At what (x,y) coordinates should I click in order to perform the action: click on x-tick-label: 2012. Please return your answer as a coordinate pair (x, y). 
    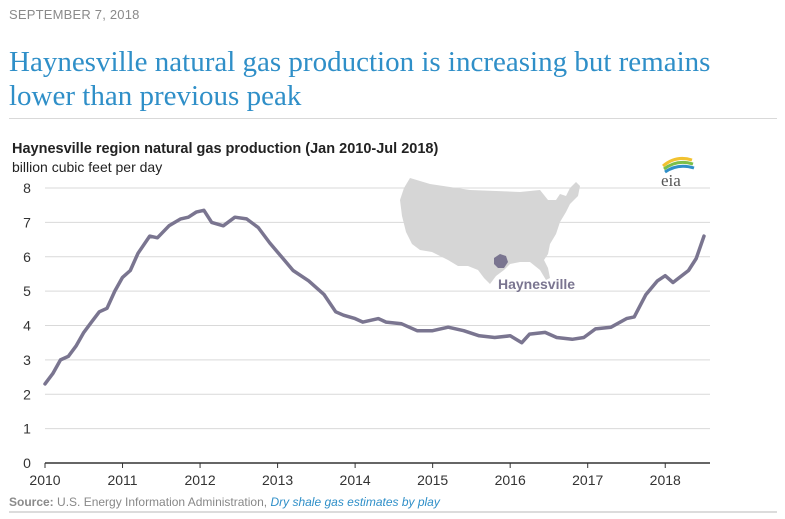
    Looking at the image, I should click on (199, 480).